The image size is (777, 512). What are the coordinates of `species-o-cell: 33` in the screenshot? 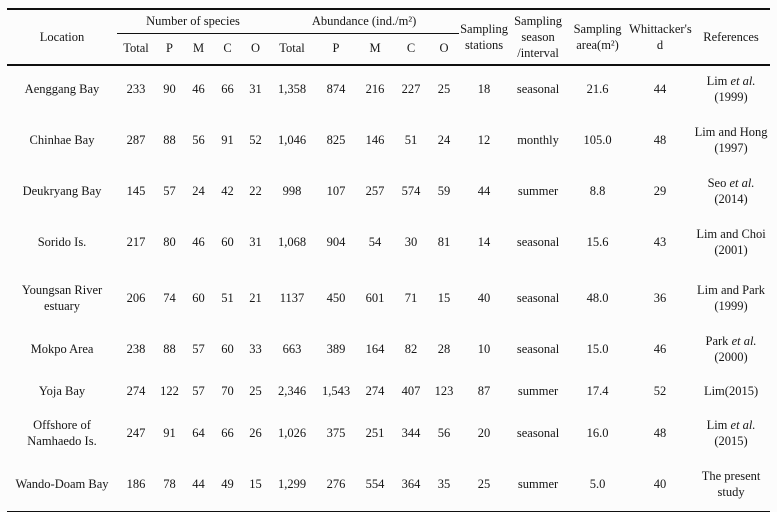 It's located at (255, 349).